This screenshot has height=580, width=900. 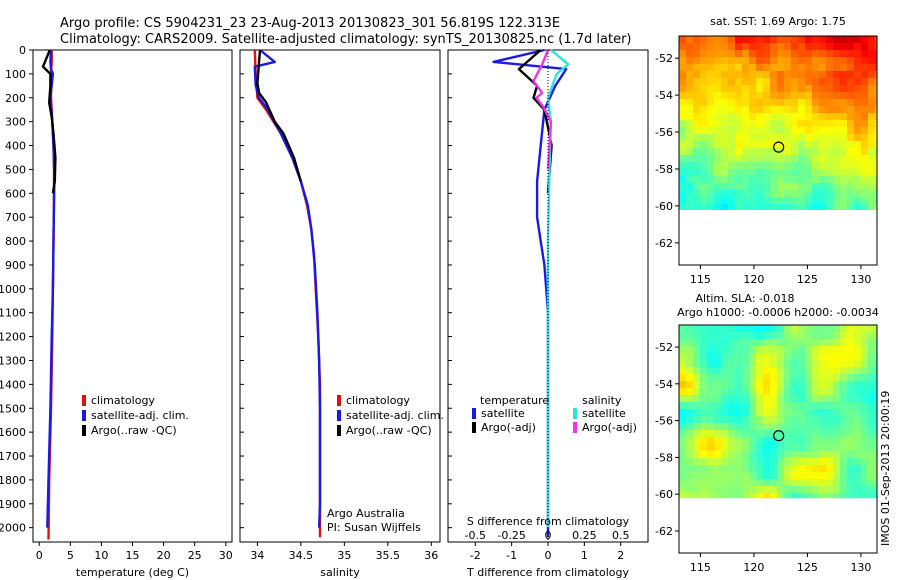 I want to click on legend-salinity-title: salinity, so click(x=602, y=400).